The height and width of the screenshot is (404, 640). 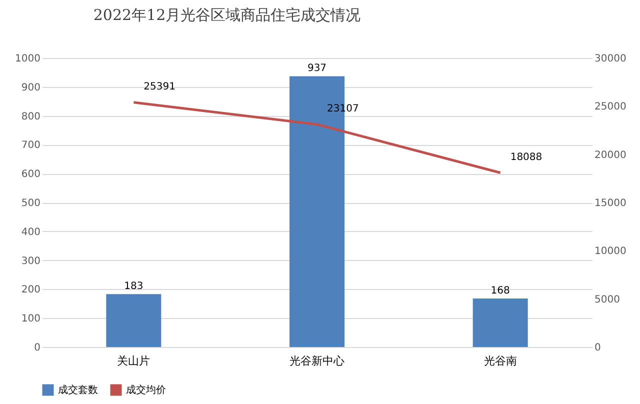 What do you see at coordinates (27, 59) in the screenshot?
I see `y-tick-label: 1000` at bounding box center [27, 59].